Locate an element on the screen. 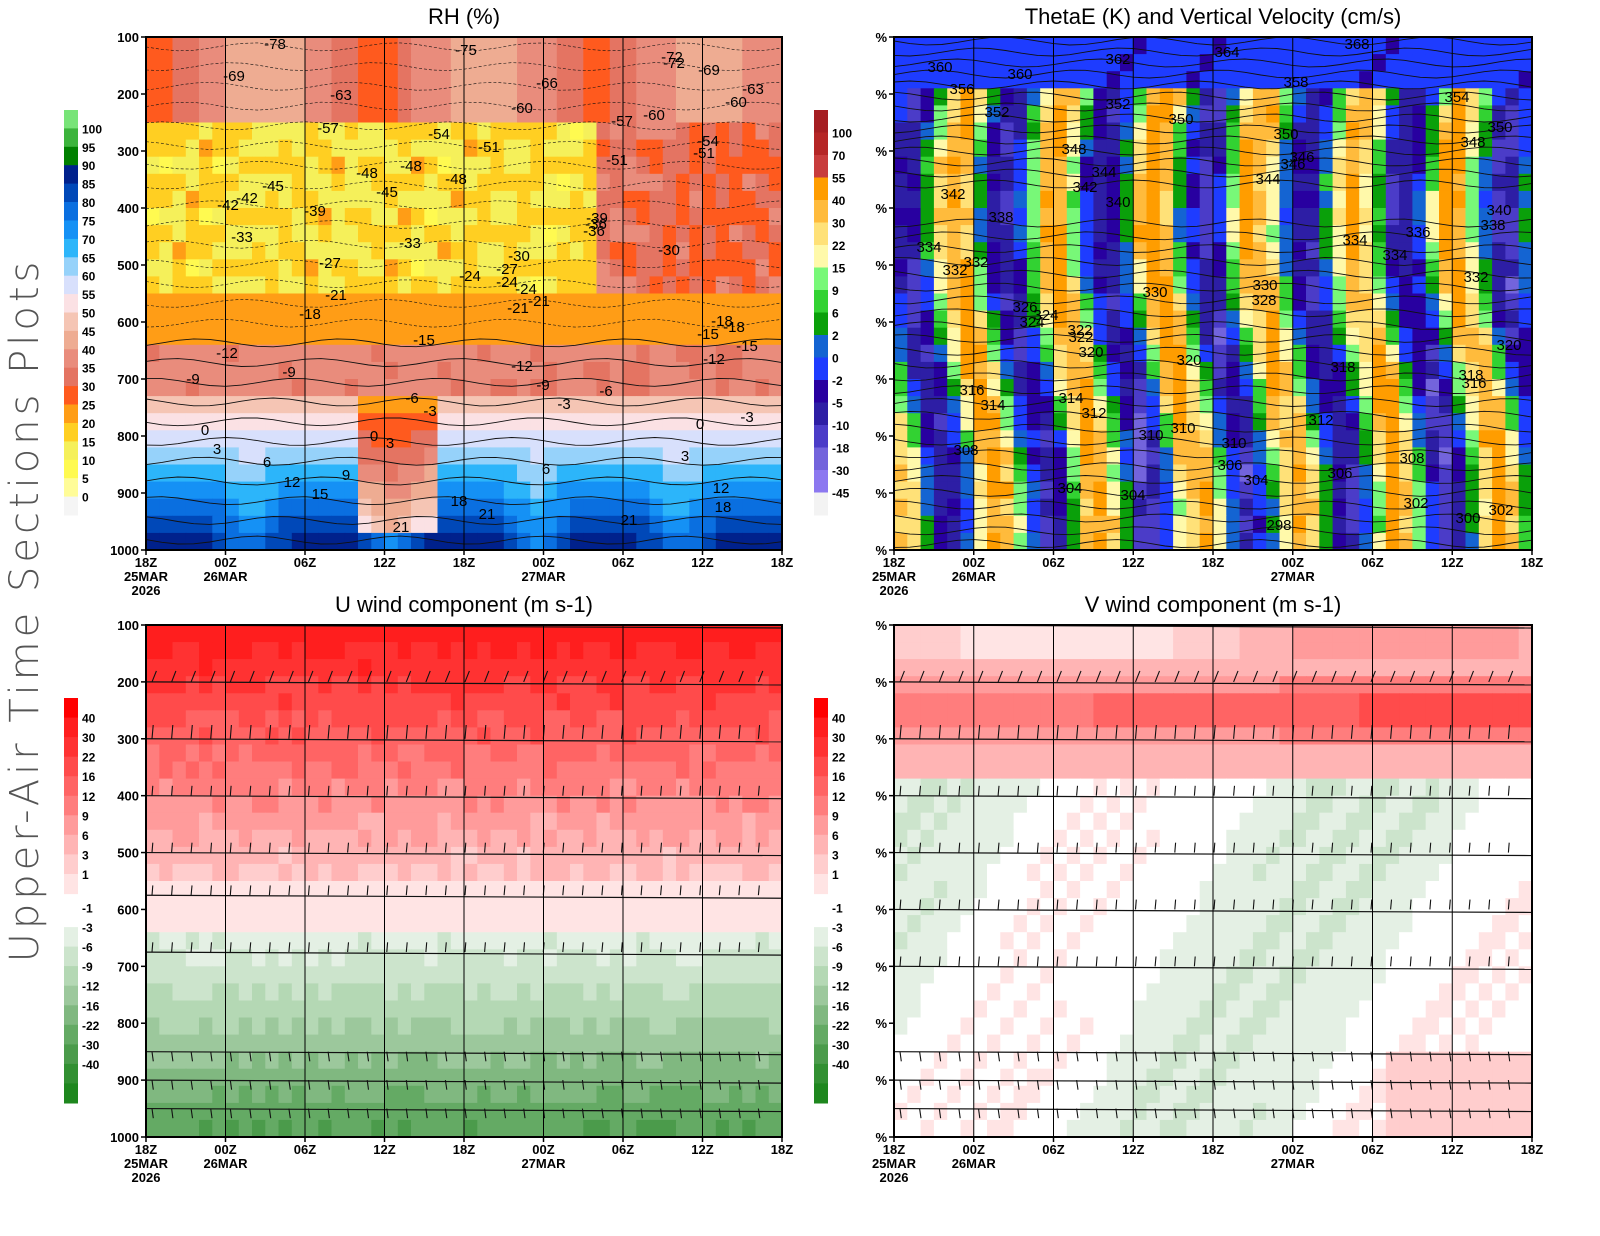 Image resolution: width=1600 pixels, height=1236 pixels. x-tick-label: 12Z is located at coordinates (702, 562).